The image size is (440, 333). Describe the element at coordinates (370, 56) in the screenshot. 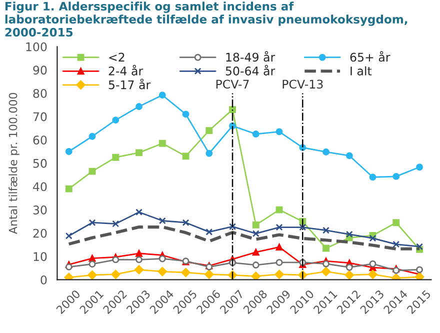

I see `legend-label: 65+ år` at that location.